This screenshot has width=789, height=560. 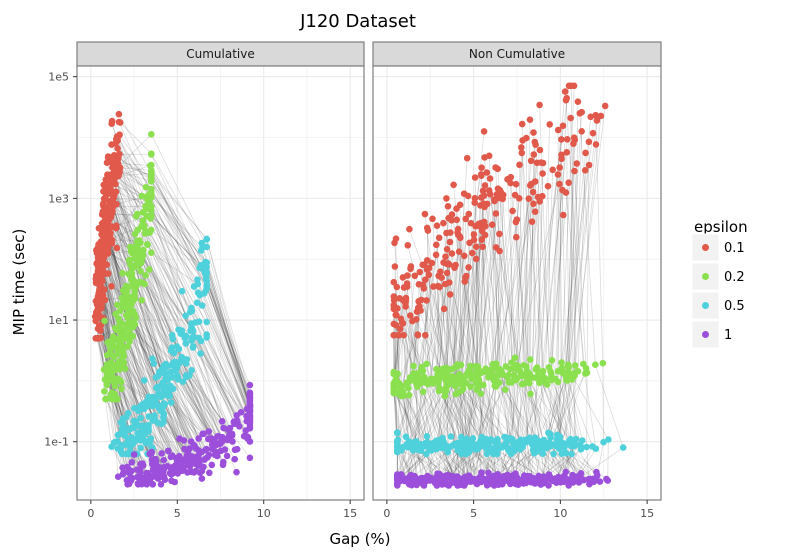 I want to click on x-tick-label: 5, so click(x=177, y=513).